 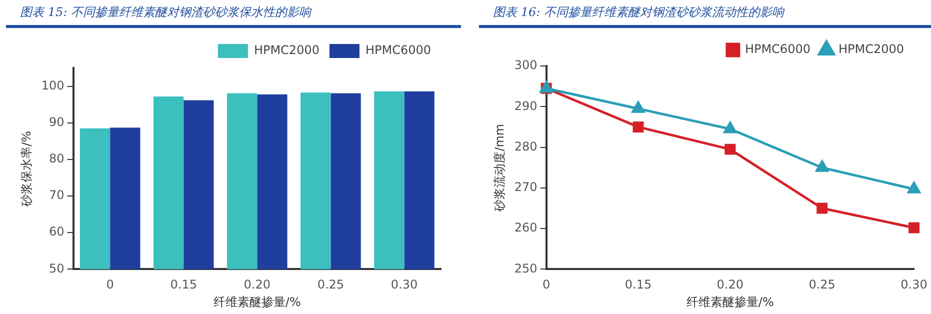 I want to click on chart-title: 图表 15: 不同掺量纤维素醚对钢渣砂砂浆保水性的影响, so click(x=233, y=14).